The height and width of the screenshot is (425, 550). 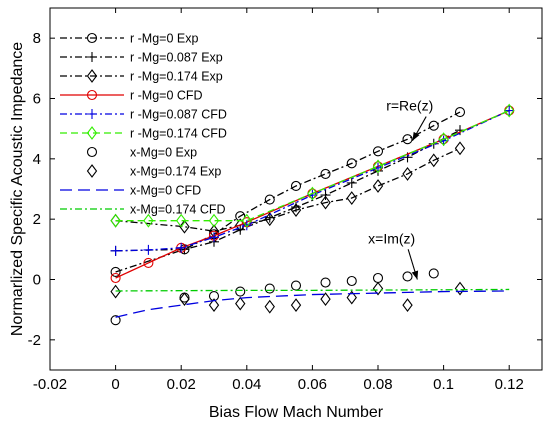 What do you see at coordinates (34, 340) in the screenshot?
I see `y-tick-label: -2` at bounding box center [34, 340].